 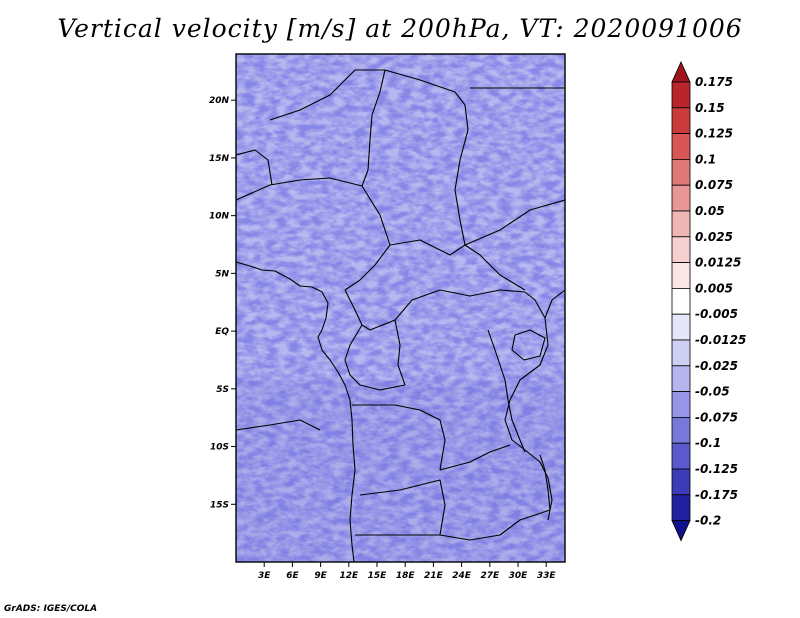 What do you see at coordinates (716, 495) in the screenshot?
I see `colorbar-label: -0.175` at bounding box center [716, 495].